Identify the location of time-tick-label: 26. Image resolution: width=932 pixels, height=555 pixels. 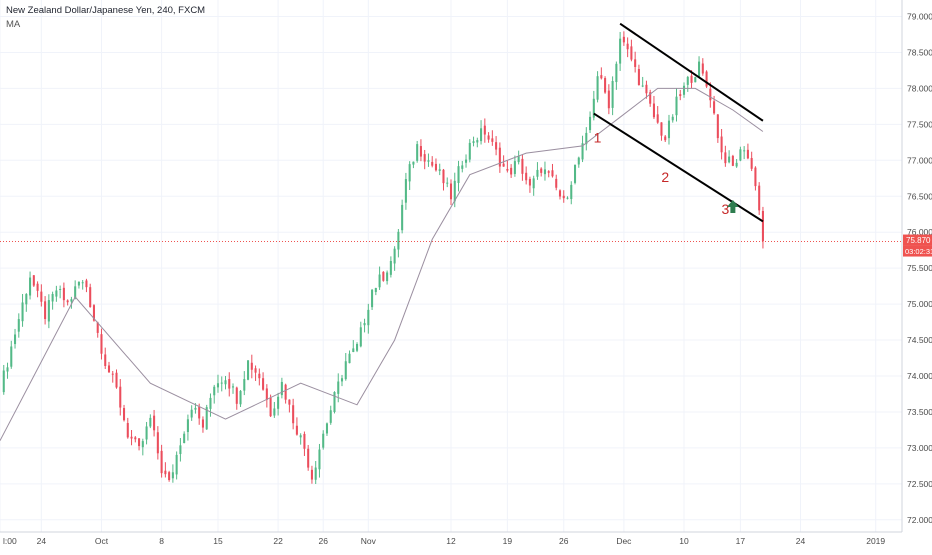
(564, 541).